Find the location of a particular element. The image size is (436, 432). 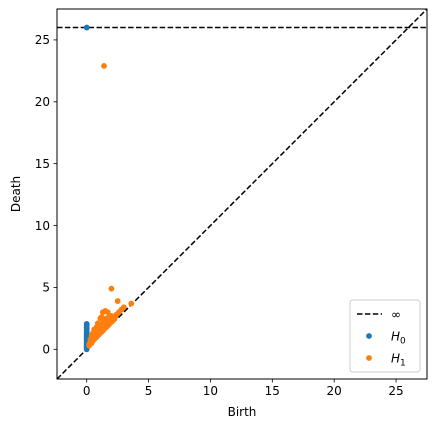

legend-h1-marker is located at coordinates (369, 358).